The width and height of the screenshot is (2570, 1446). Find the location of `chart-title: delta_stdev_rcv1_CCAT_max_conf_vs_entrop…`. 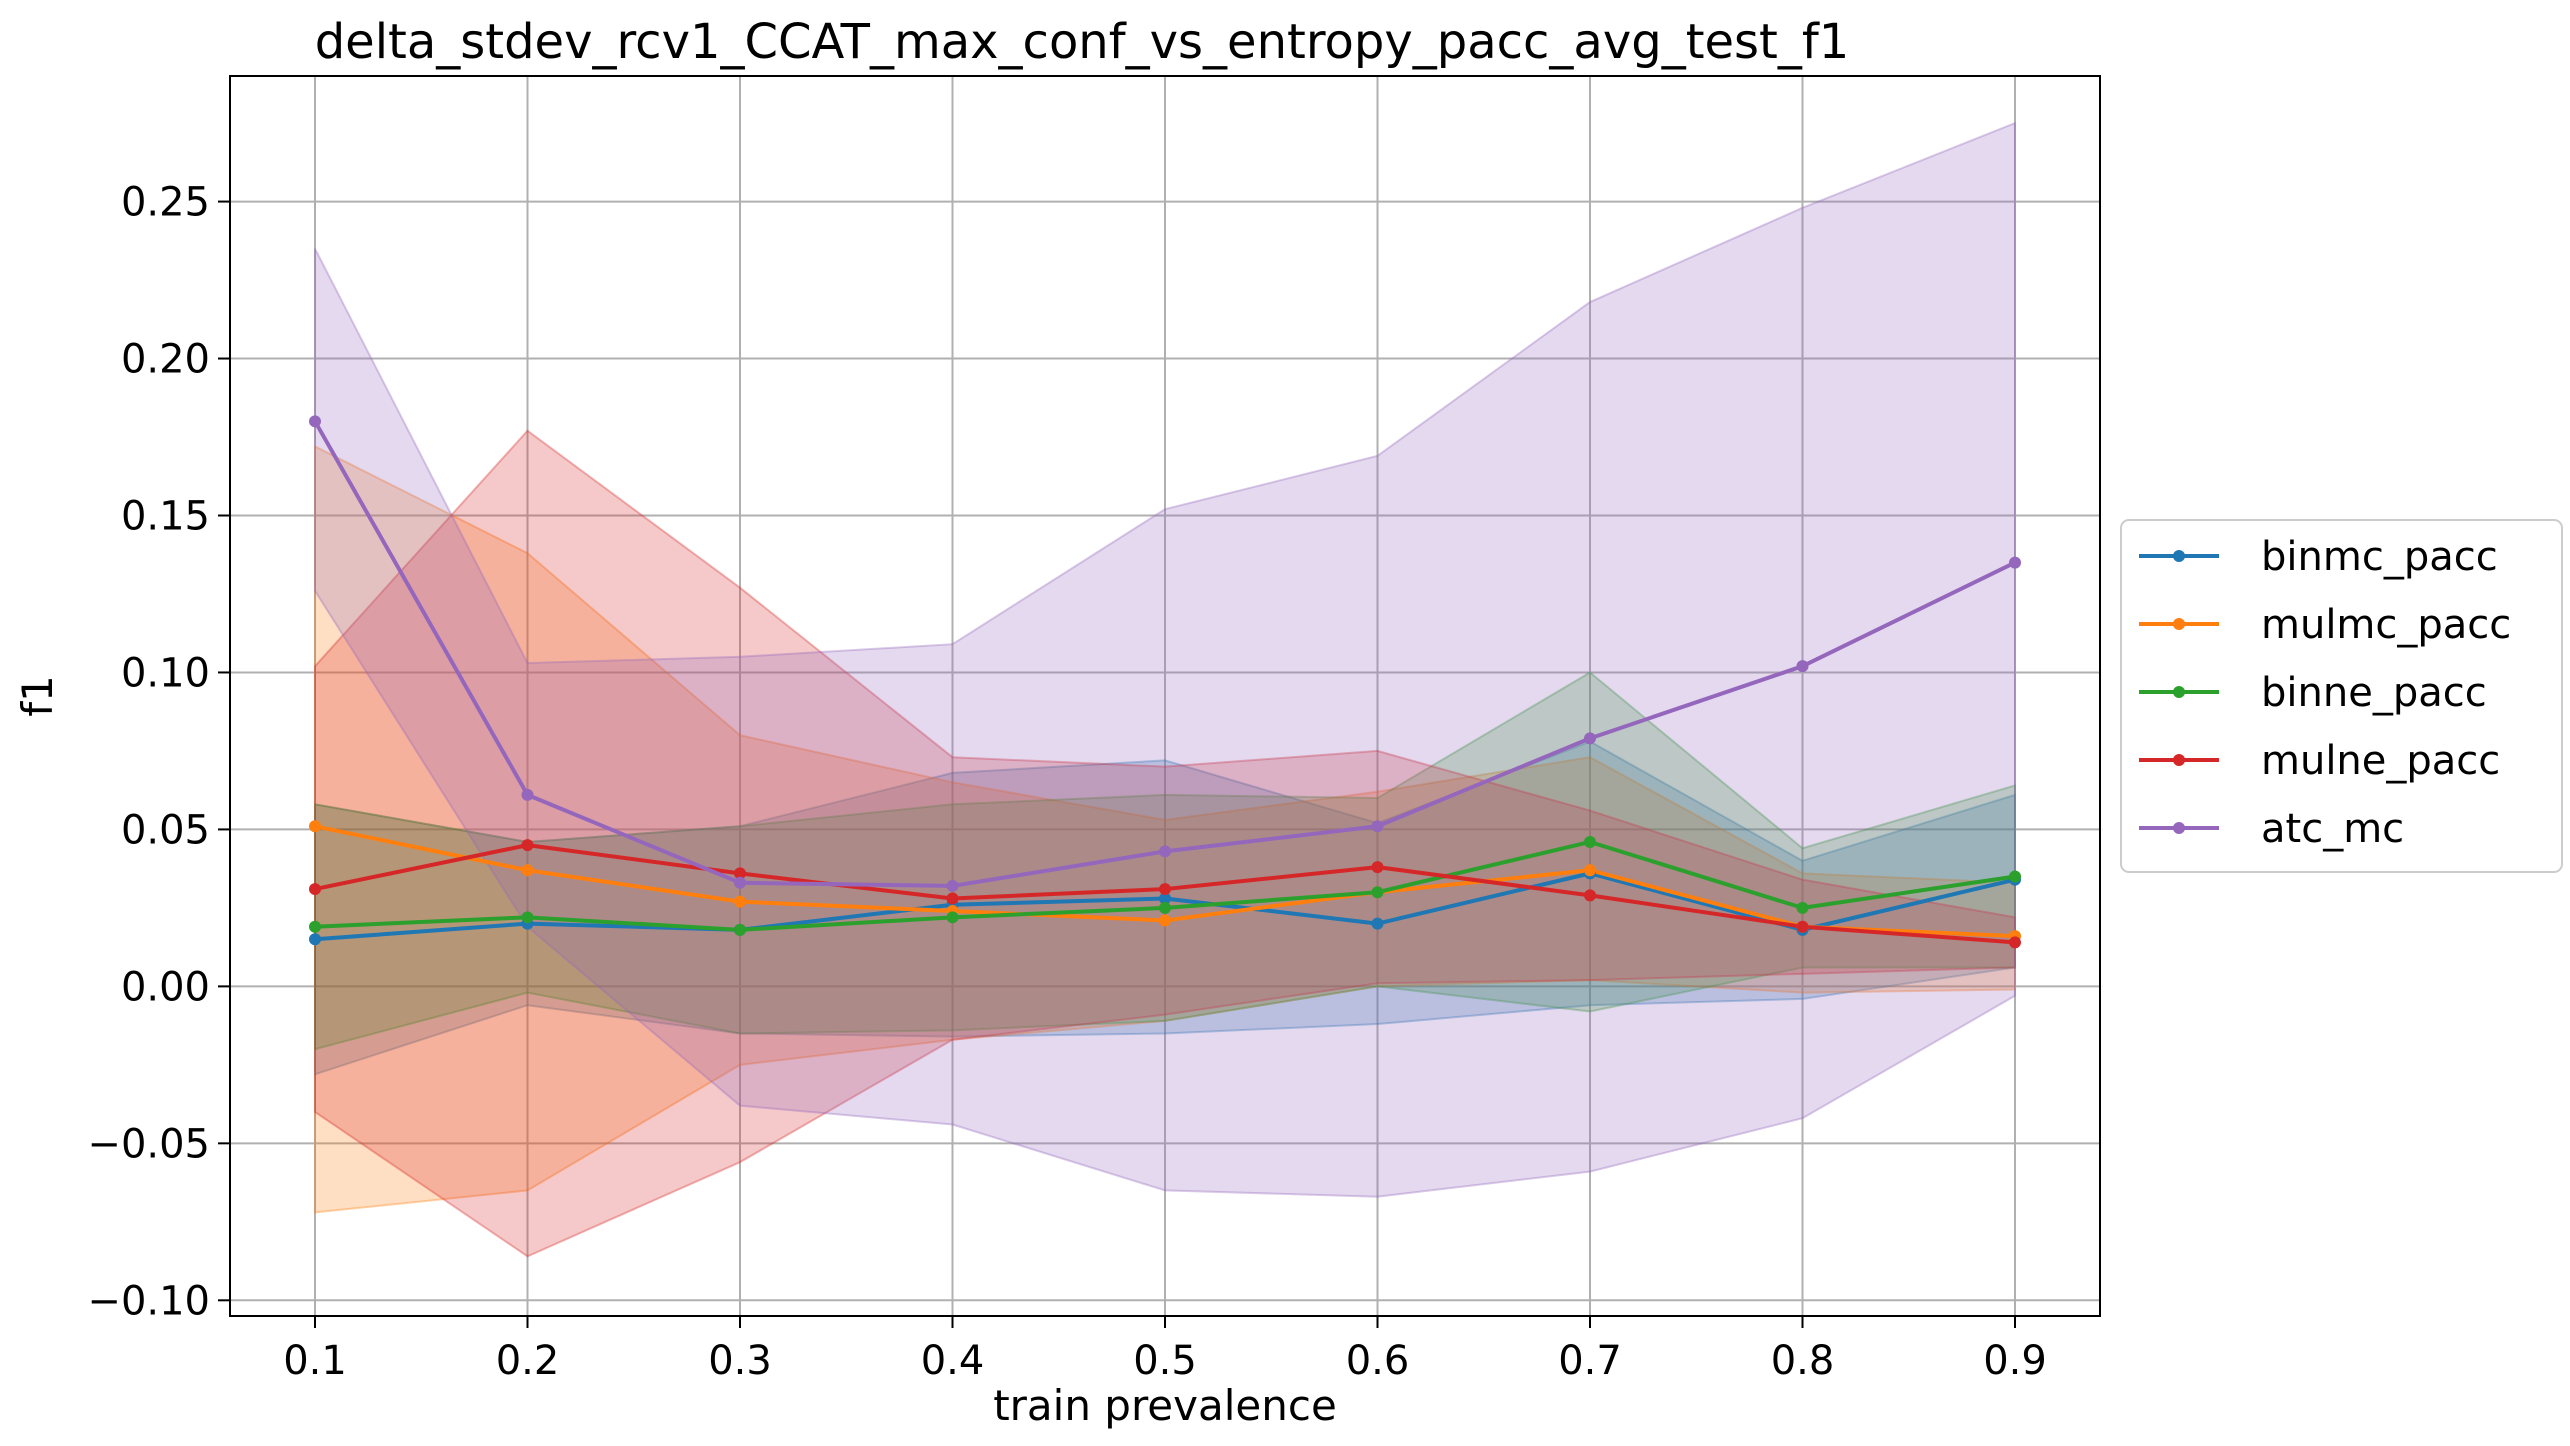

chart-title: delta_stdev_rcv1_CCAT_max_conf_vs_entrop… is located at coordinates (1082, 42).